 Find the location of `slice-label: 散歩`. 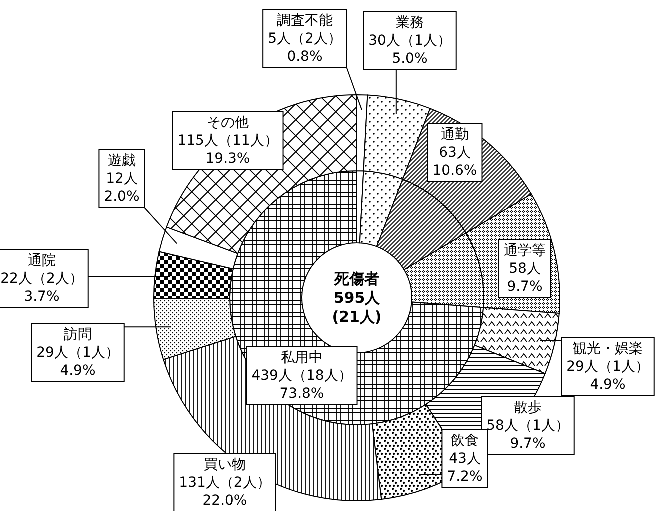

slice-label: 散歩 is located at coordinates (528, 408).